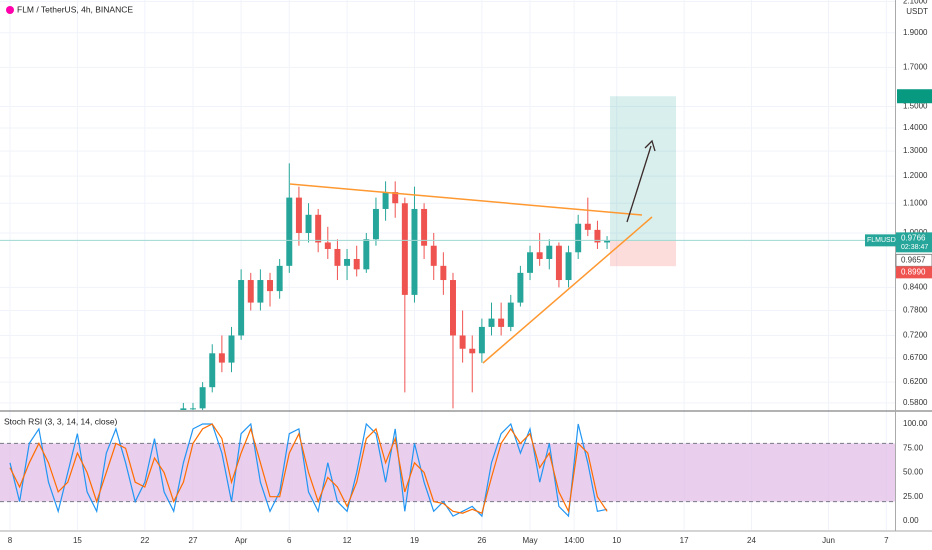 The height and width of the screenshot is (550, 932). I want to click on osc-tick-label: 50.00, so click(913, 472).